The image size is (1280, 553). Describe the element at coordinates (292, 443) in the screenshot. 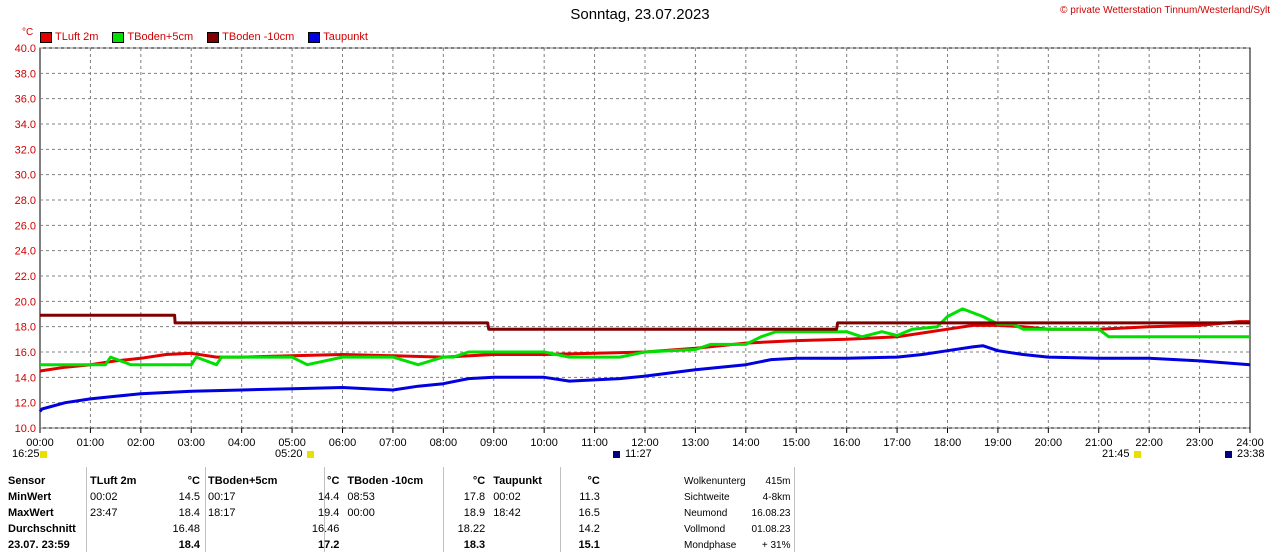

I see `x-tick-label: 05:00` at that location.